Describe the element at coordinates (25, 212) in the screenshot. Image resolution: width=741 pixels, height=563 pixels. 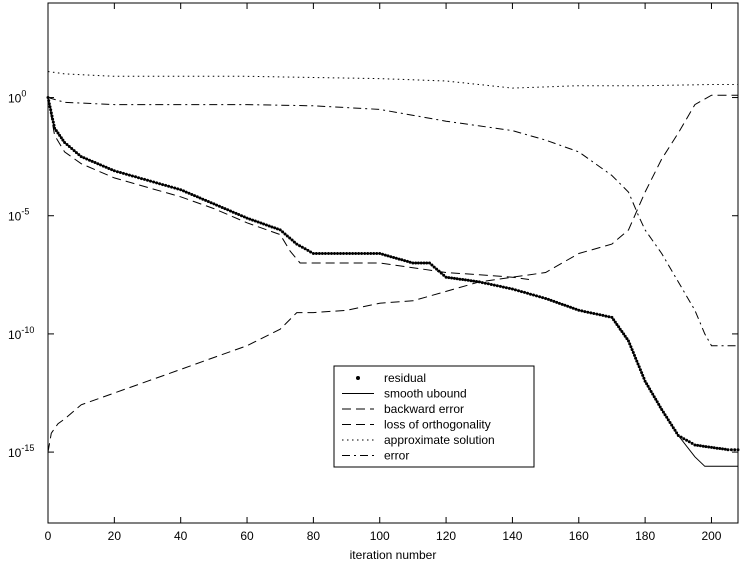
I see `y-tick-exponent: -5` at that location.